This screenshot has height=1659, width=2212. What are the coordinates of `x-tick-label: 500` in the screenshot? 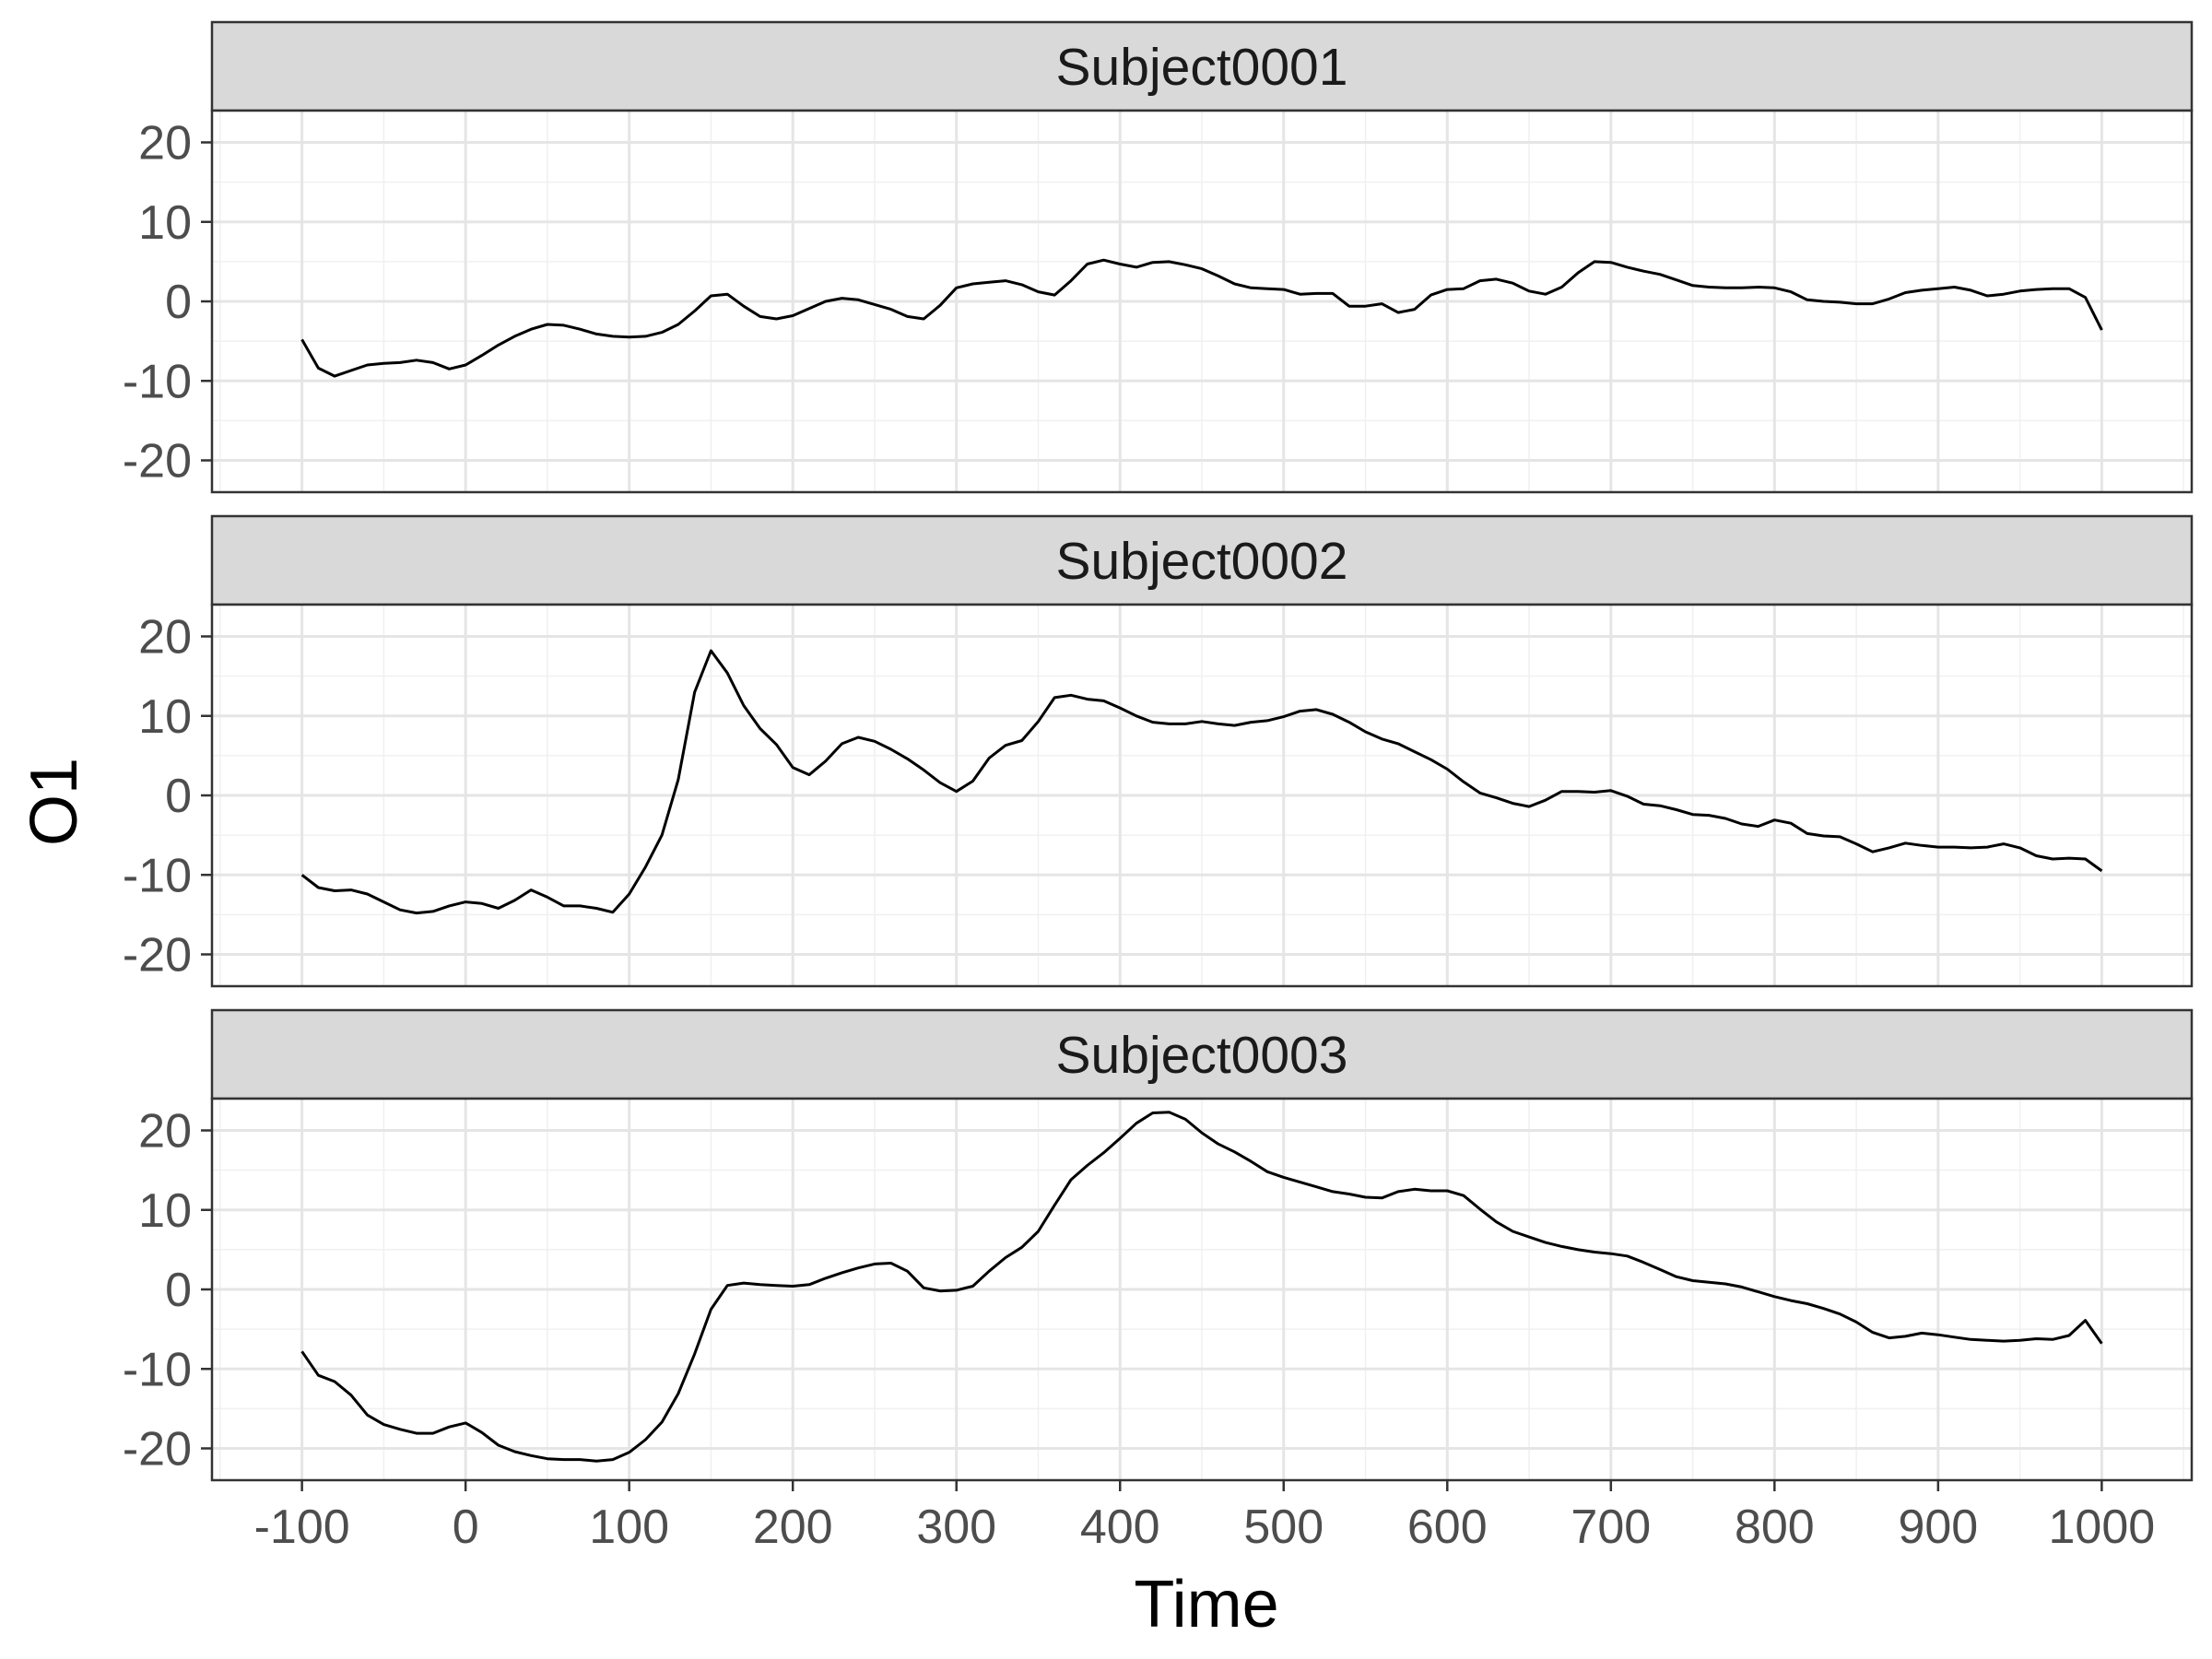 It's located at (1283, 1527).